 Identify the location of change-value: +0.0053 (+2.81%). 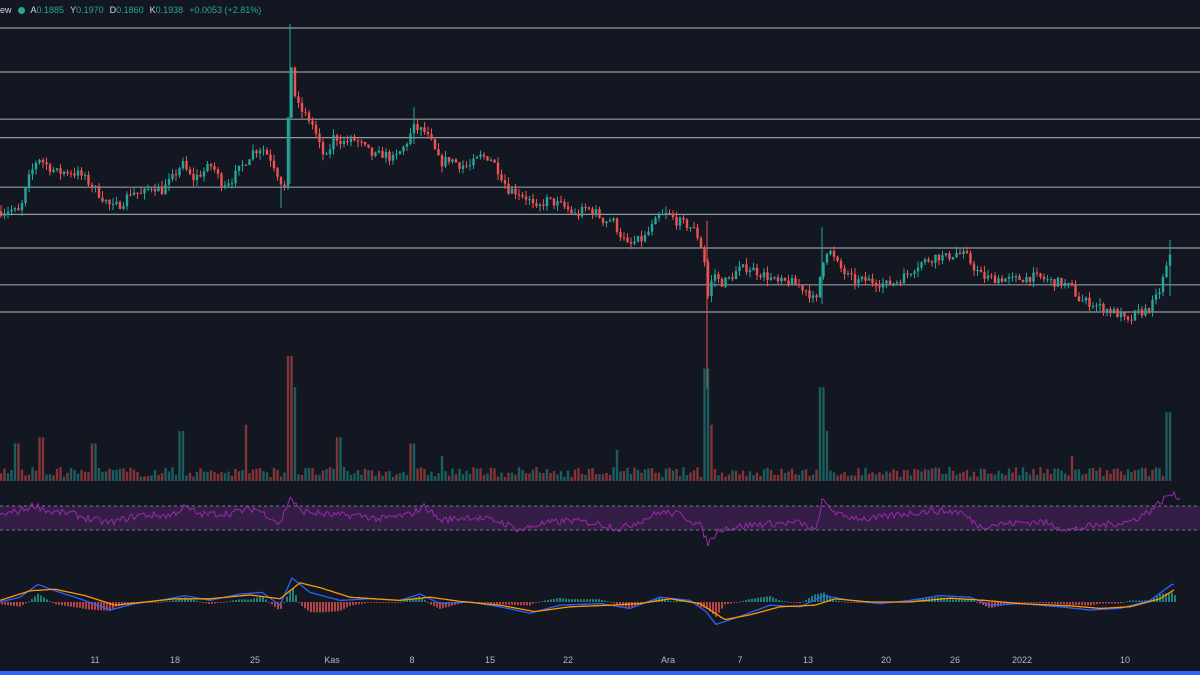
(225, 10).